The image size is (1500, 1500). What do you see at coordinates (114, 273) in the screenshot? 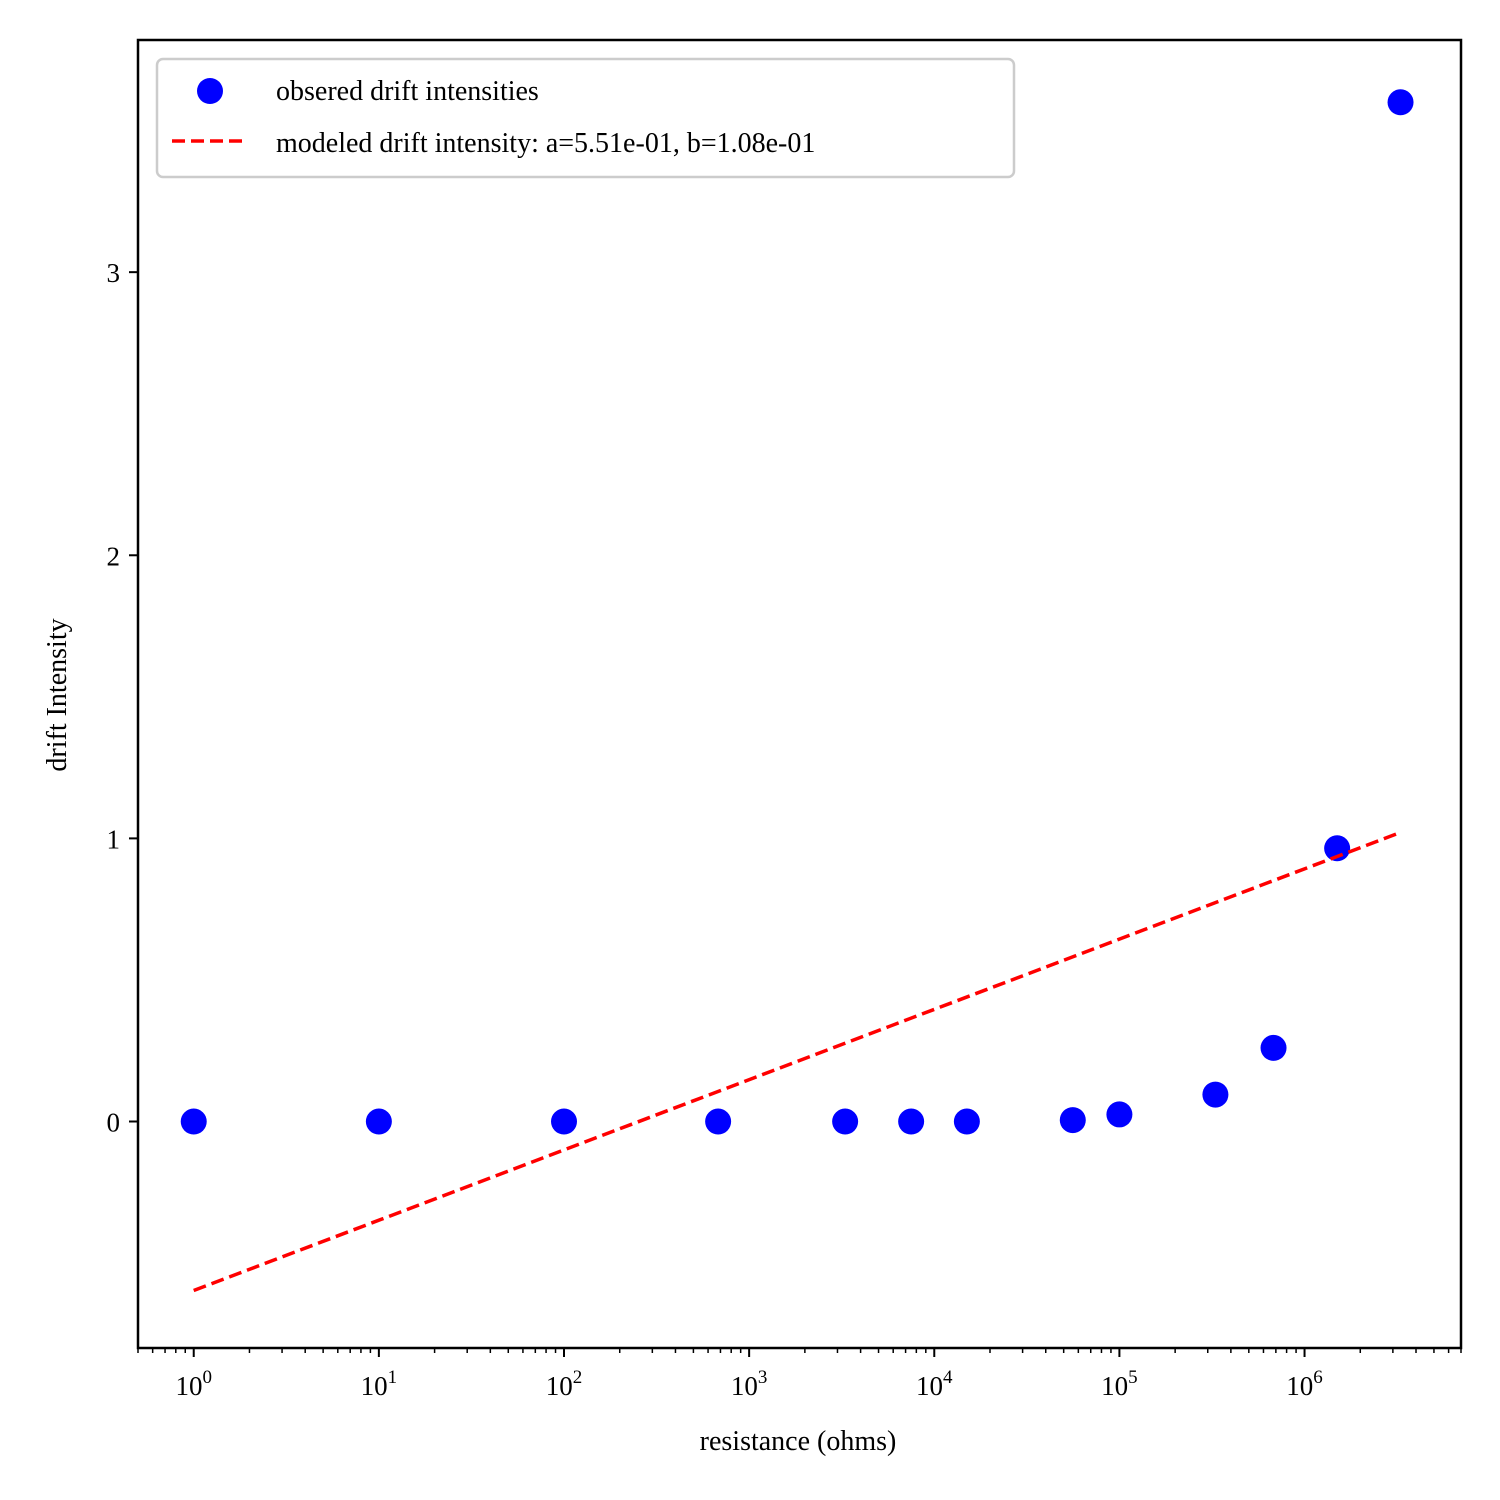
I see `y-tick-label: 3` at bounding box center [114, 273].